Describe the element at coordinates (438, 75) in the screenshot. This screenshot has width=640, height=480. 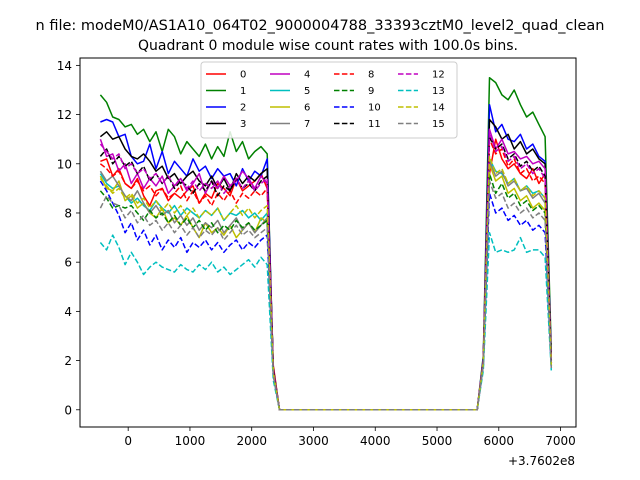
I see `legend-label-12: 12` at that location.